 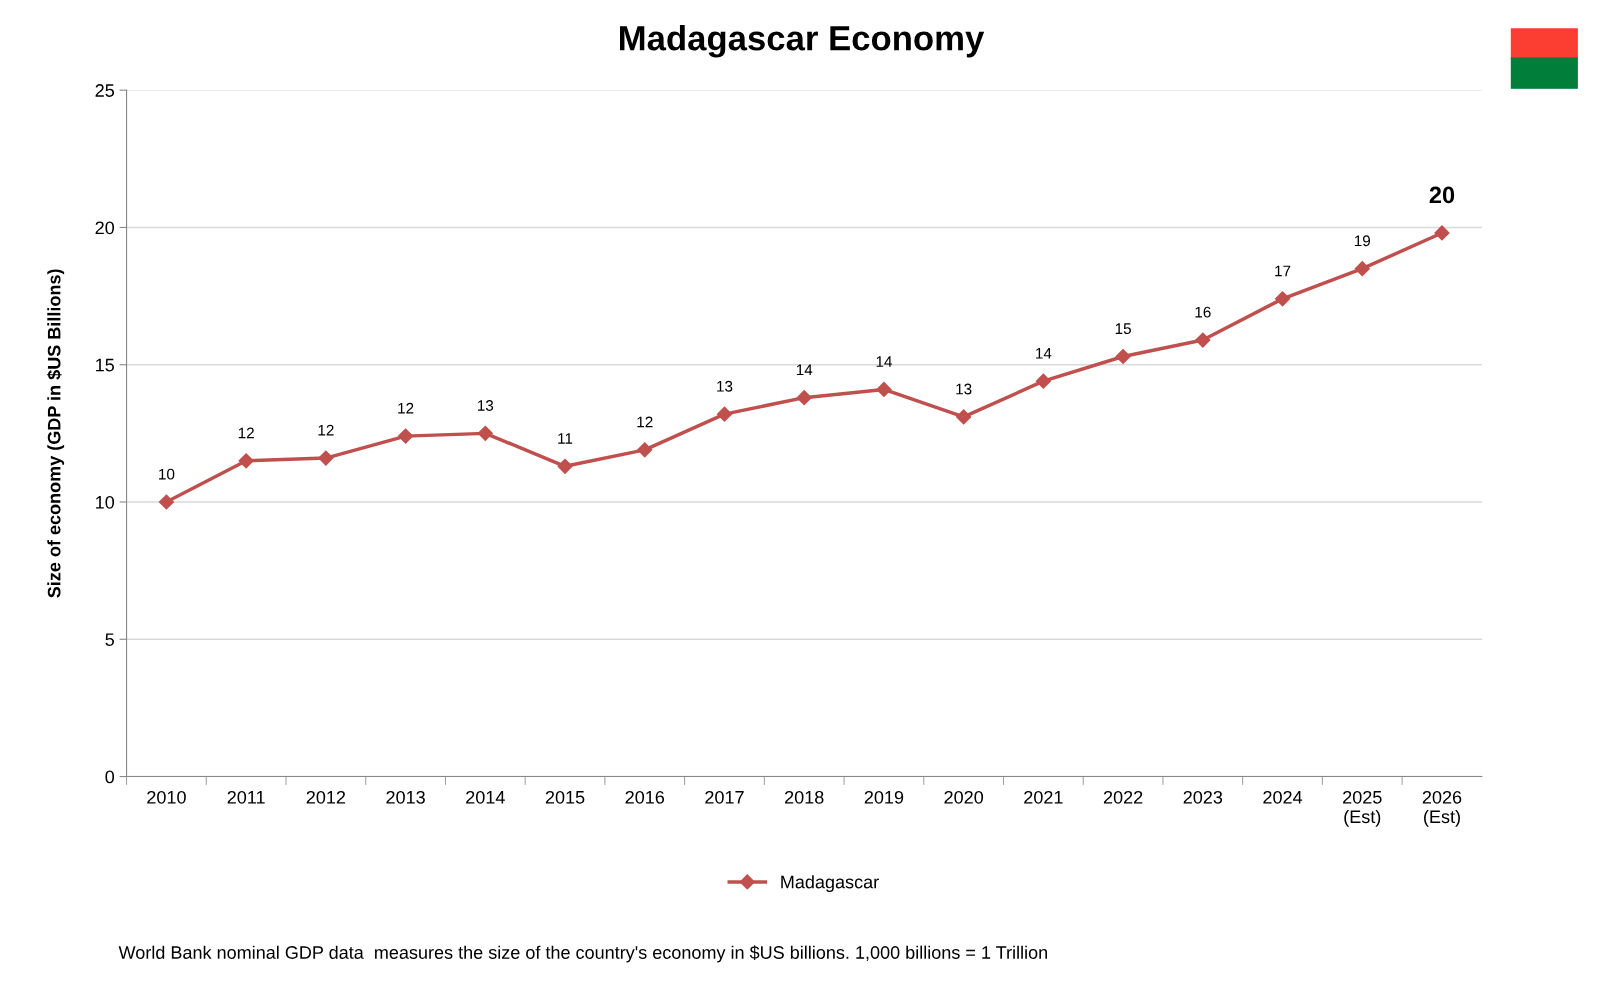 I want to click on x-tick-label: 2012, so click(x=326, y=797).